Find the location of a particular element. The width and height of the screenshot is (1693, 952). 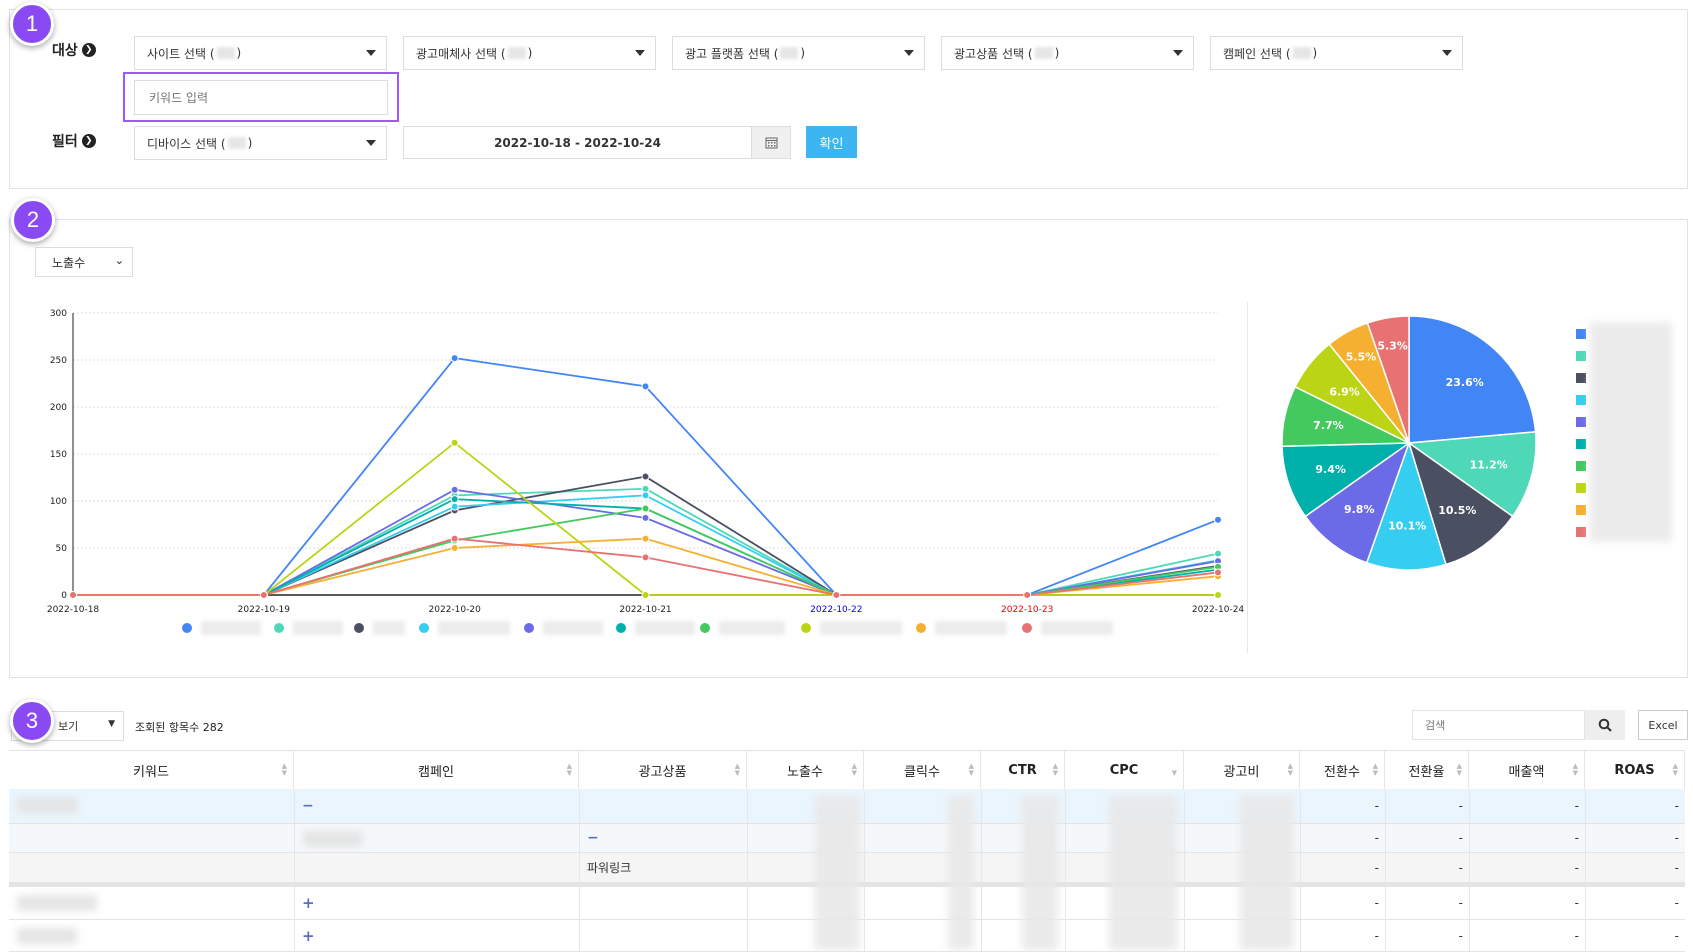

column-header-7: 광고비 ▲ ▼ is located at coordinates (1242, 770).